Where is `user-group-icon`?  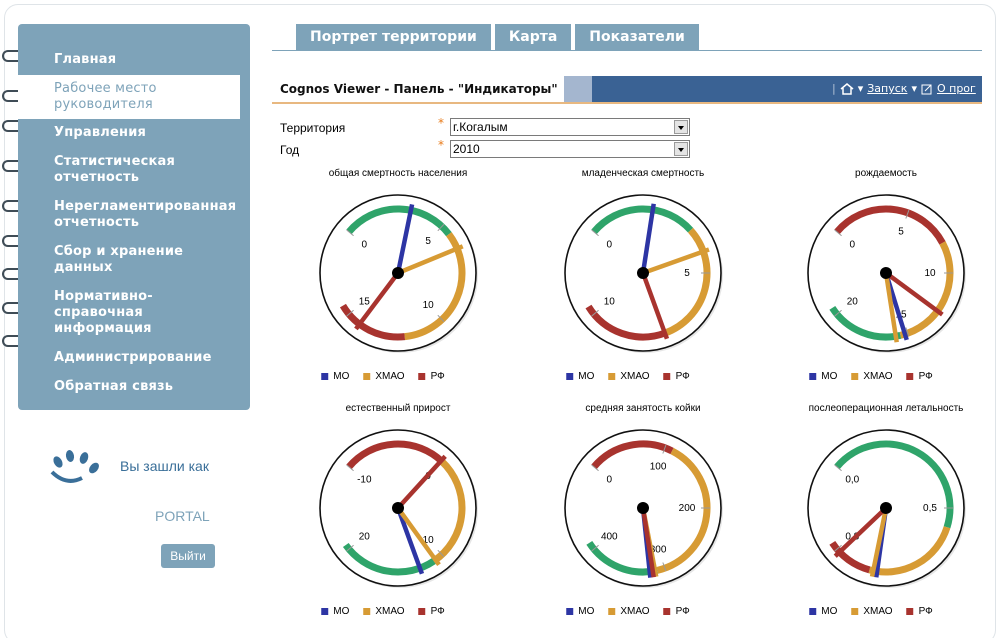 user-group-icon is located at coordinates (74, 466).